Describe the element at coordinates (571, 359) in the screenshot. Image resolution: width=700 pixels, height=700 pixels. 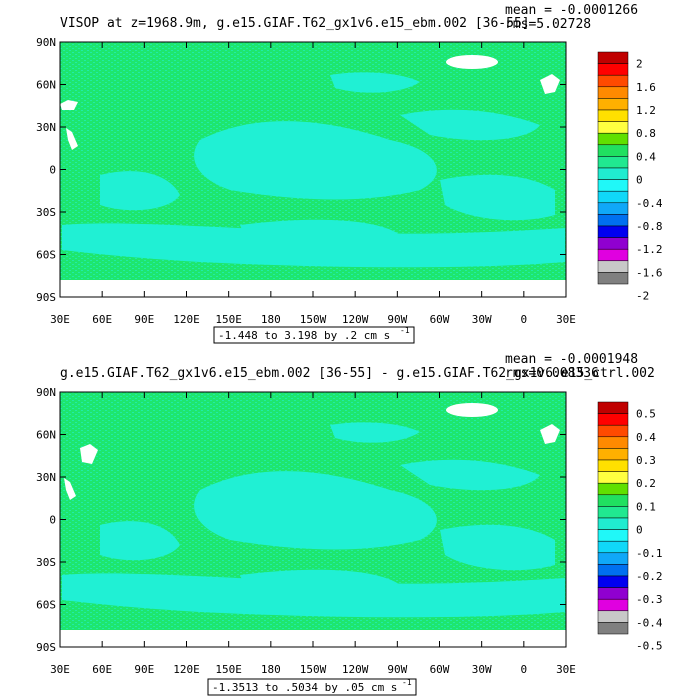
I see `panel-2-mean: mean = -0.0001948` at that location.